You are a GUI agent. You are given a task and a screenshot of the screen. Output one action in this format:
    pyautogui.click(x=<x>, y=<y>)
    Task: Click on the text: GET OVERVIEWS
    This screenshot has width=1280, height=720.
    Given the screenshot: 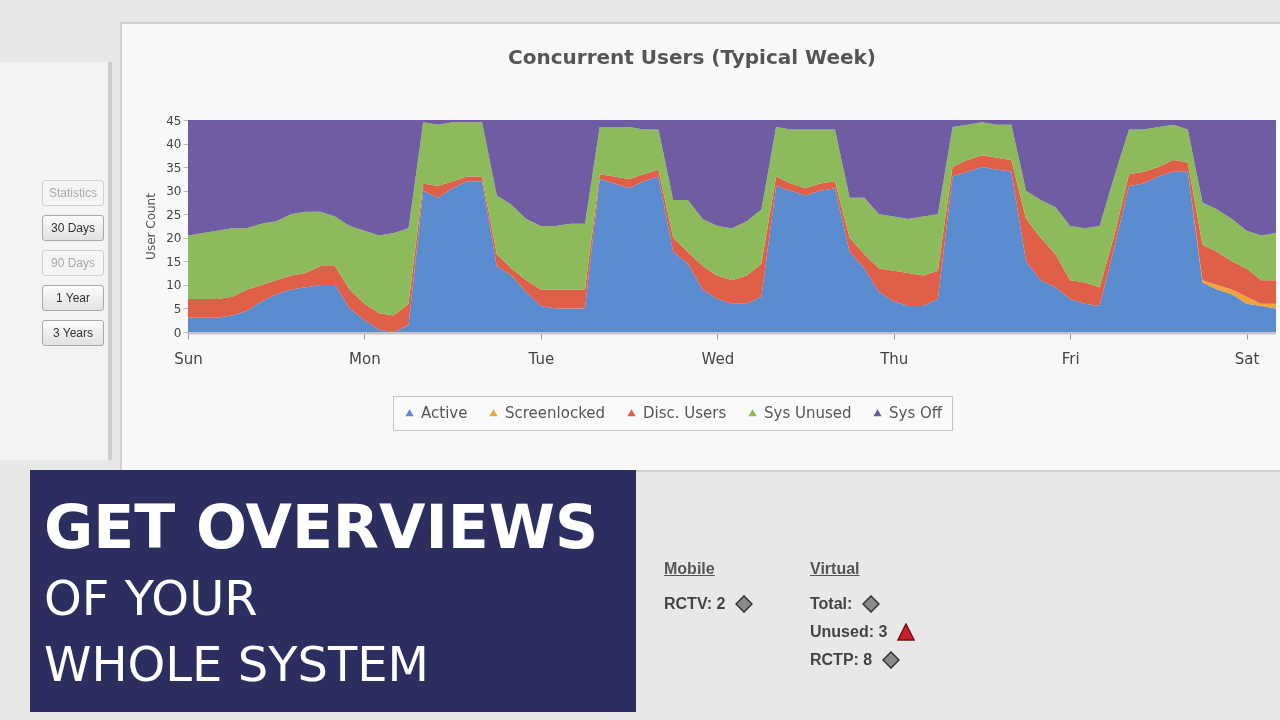 What is the action you would take?
    pyautogui.click(x=321, y=527)
    